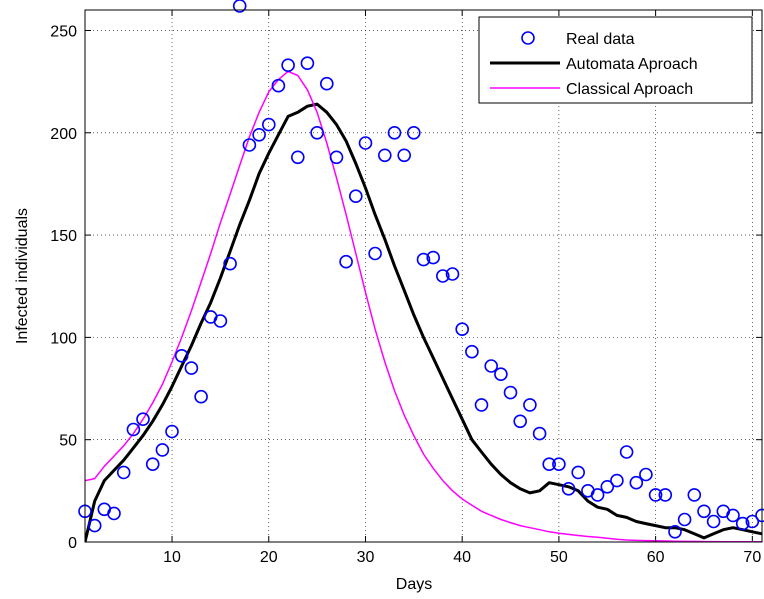 The width and height of the screenshot is (764, 599). Describe the element at coordinates (528, 38) in the screenshot. I see `legend-marker-real-data` at that location.